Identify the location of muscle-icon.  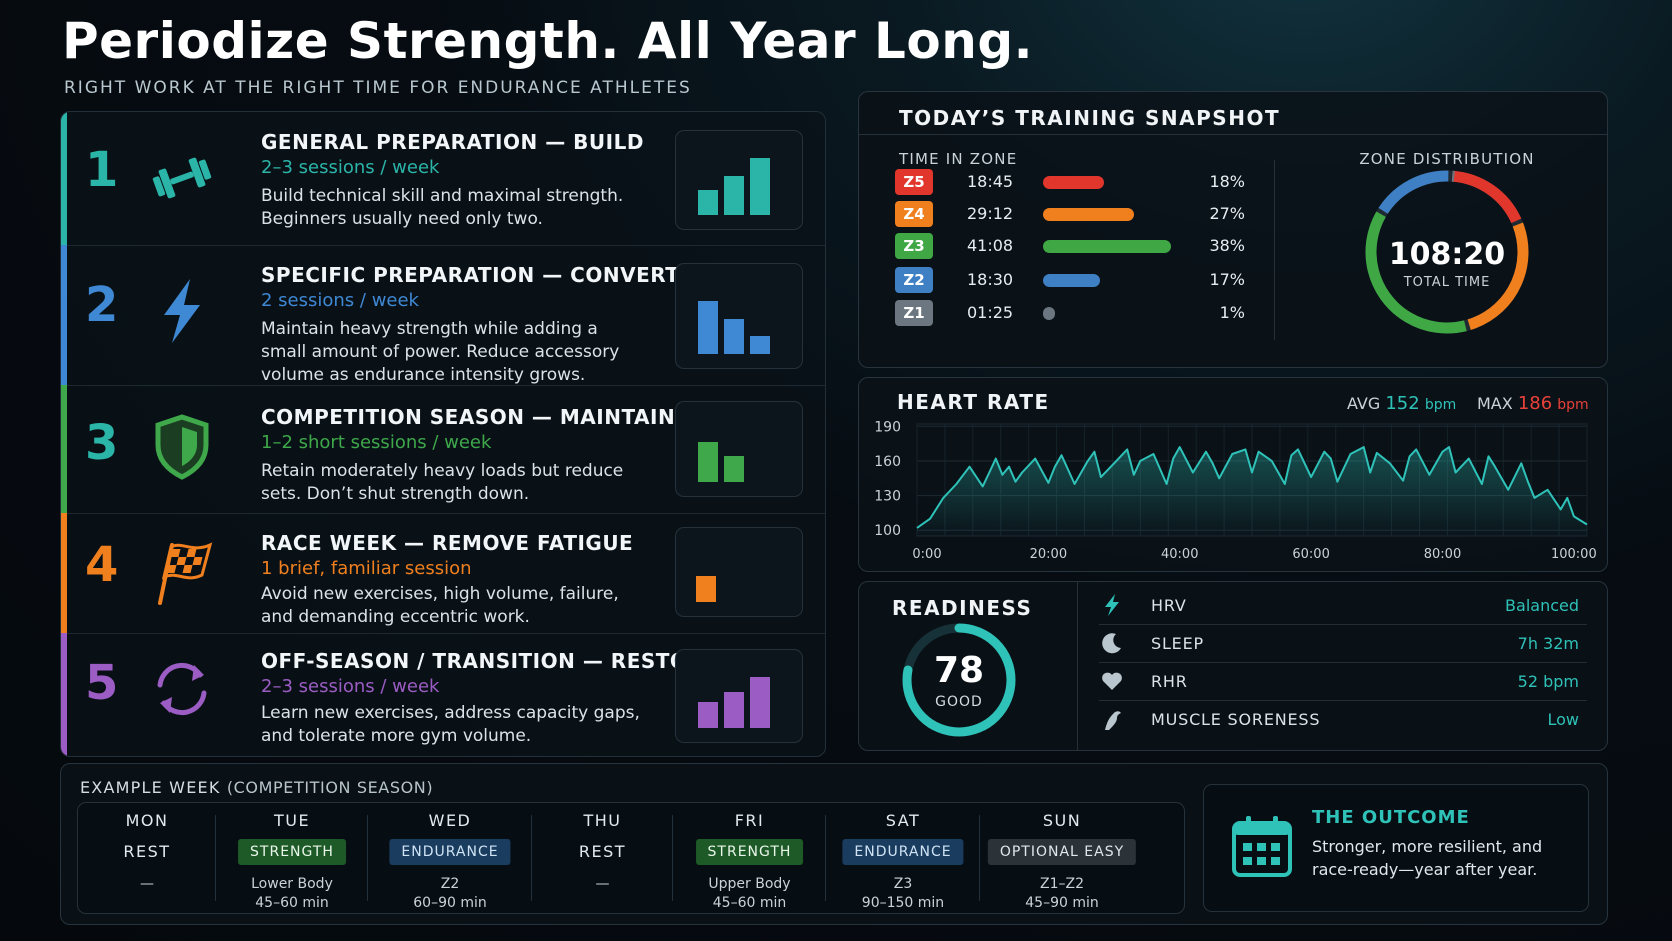
(1113, 720).